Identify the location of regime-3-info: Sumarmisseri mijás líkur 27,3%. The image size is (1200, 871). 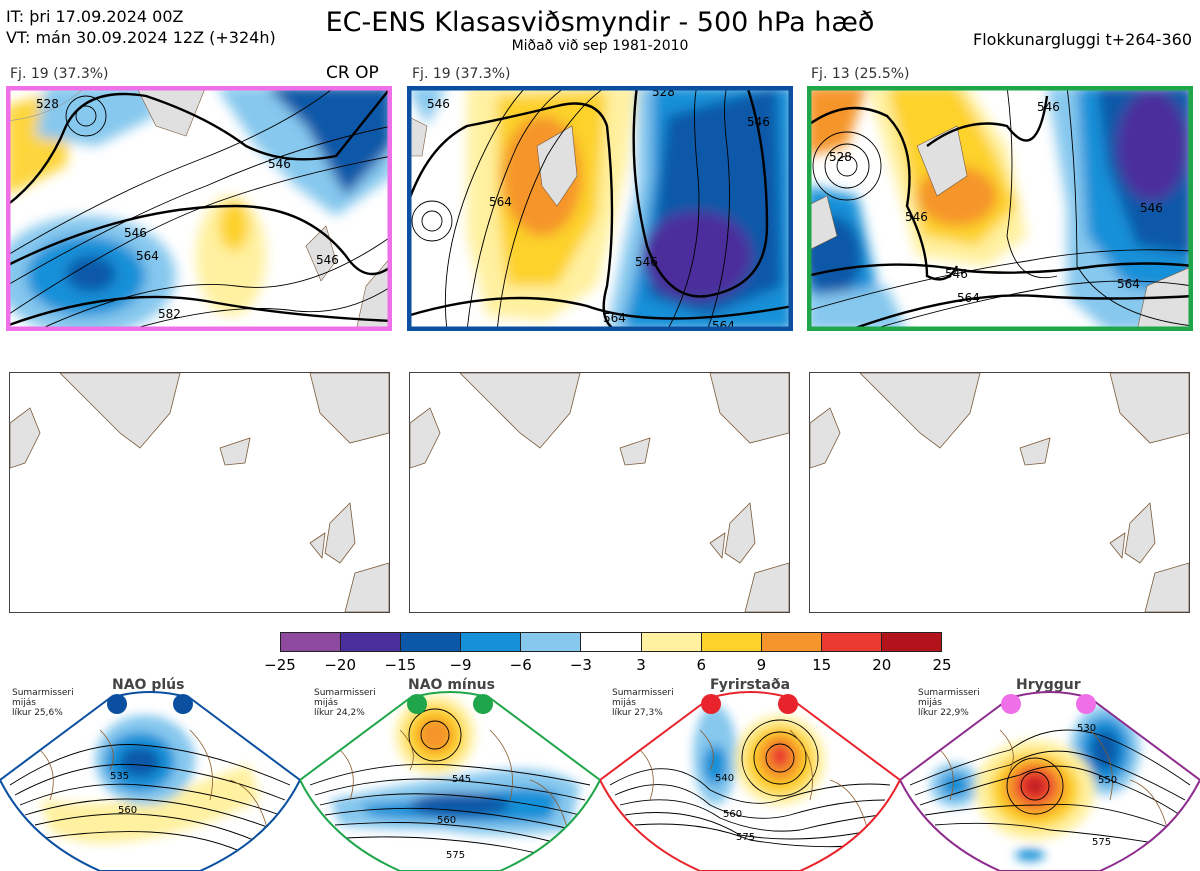
(643, 703).